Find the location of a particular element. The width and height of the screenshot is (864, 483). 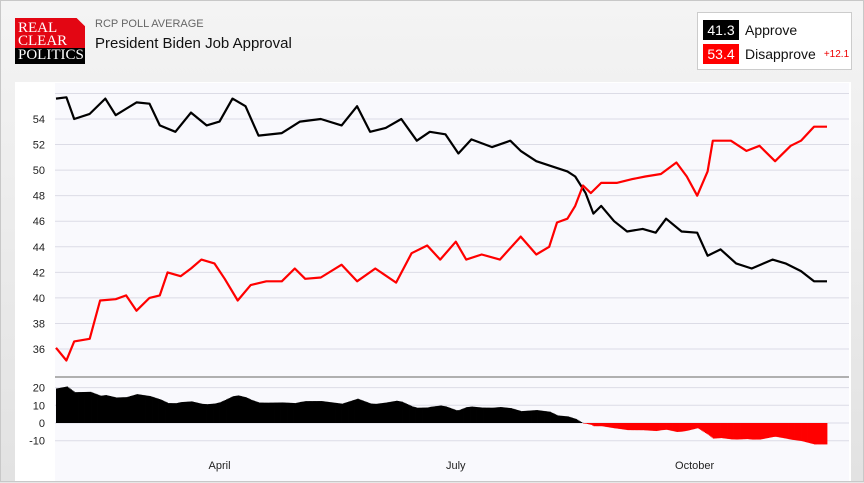

y-tick-label: 52 is located at coordinates (39, 146).